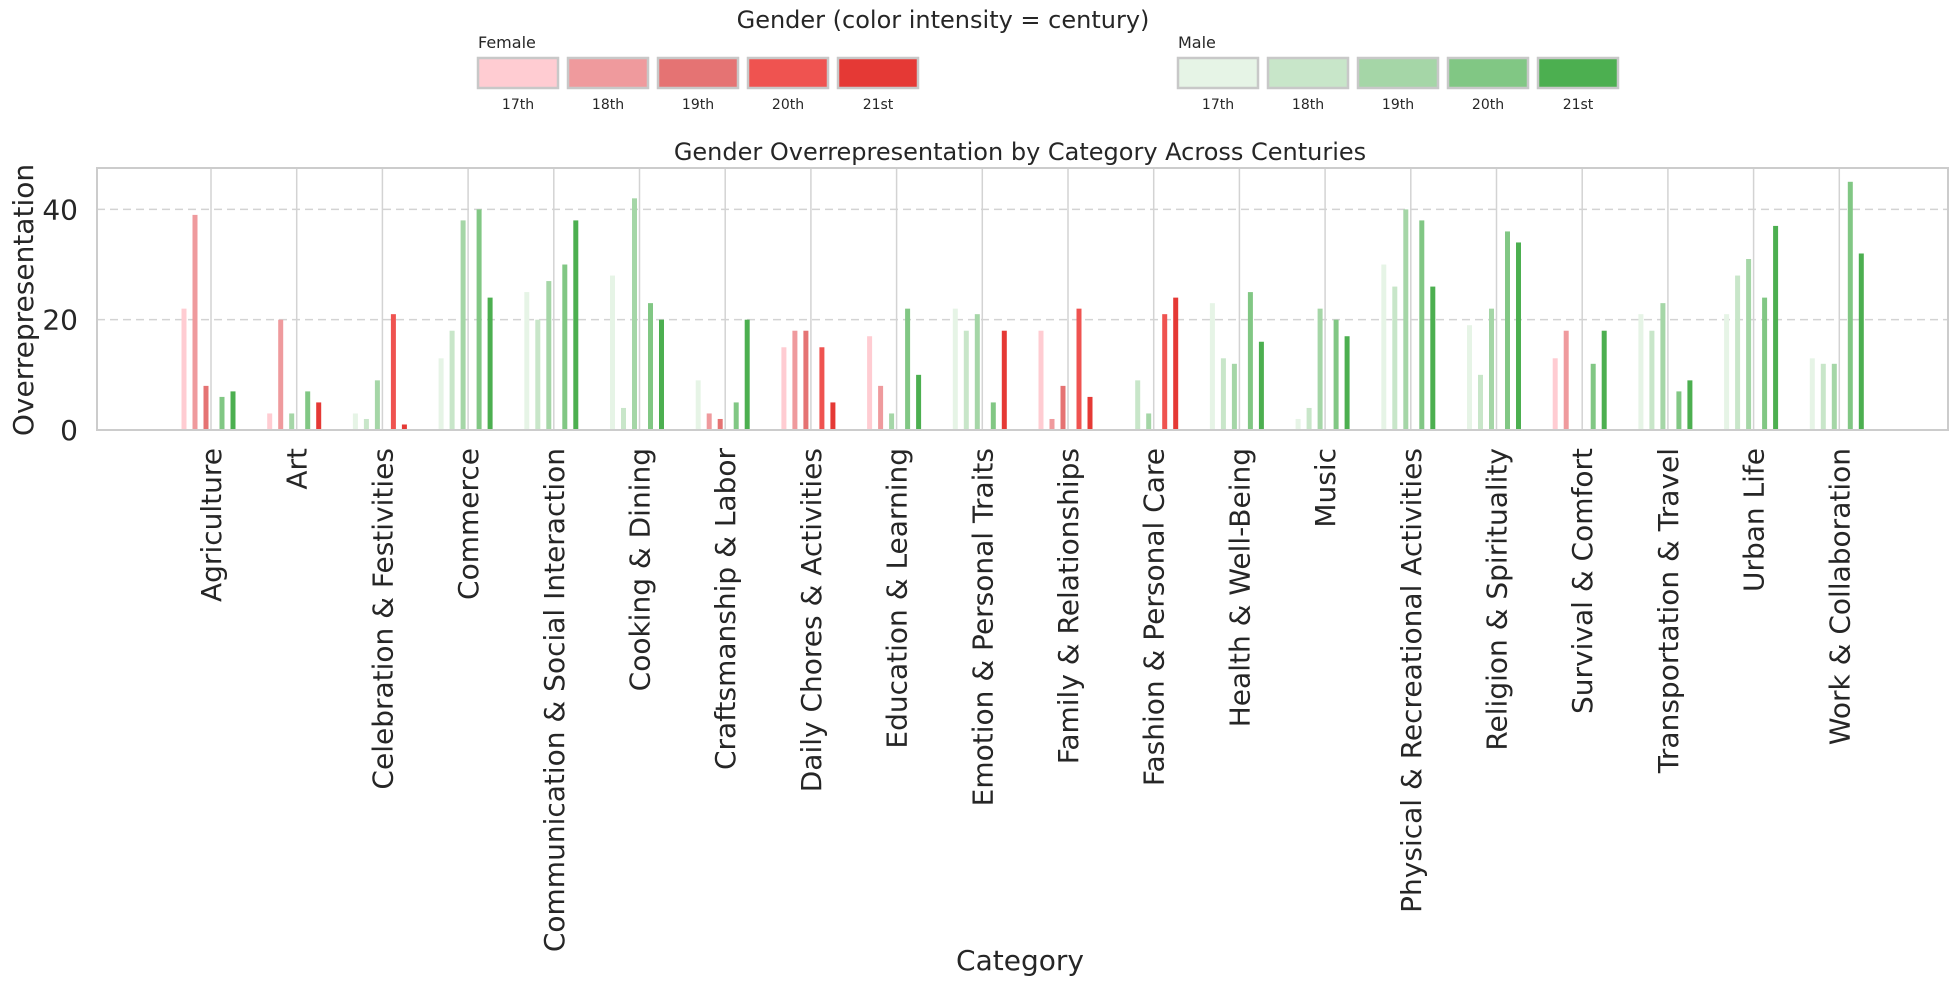  Describe the element at coordinates (1325, 488) in the screenshot. I see `x-tick-label: Music` at that location.